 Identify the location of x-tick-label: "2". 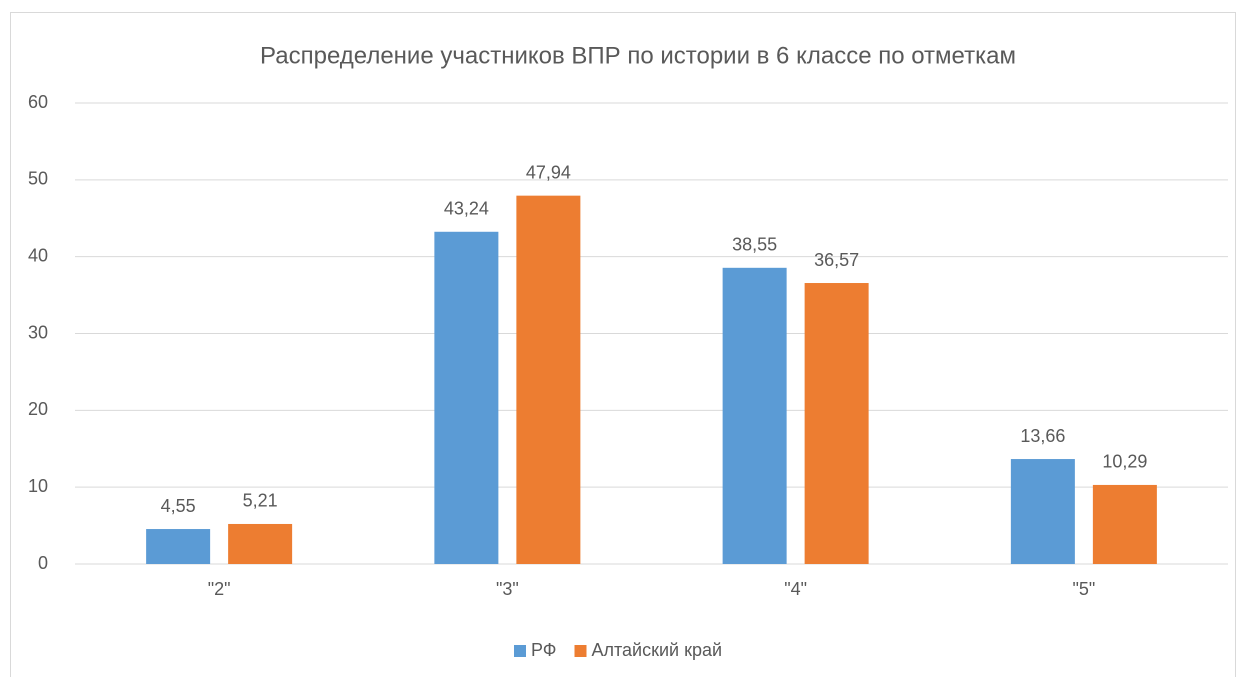
(219, 589).